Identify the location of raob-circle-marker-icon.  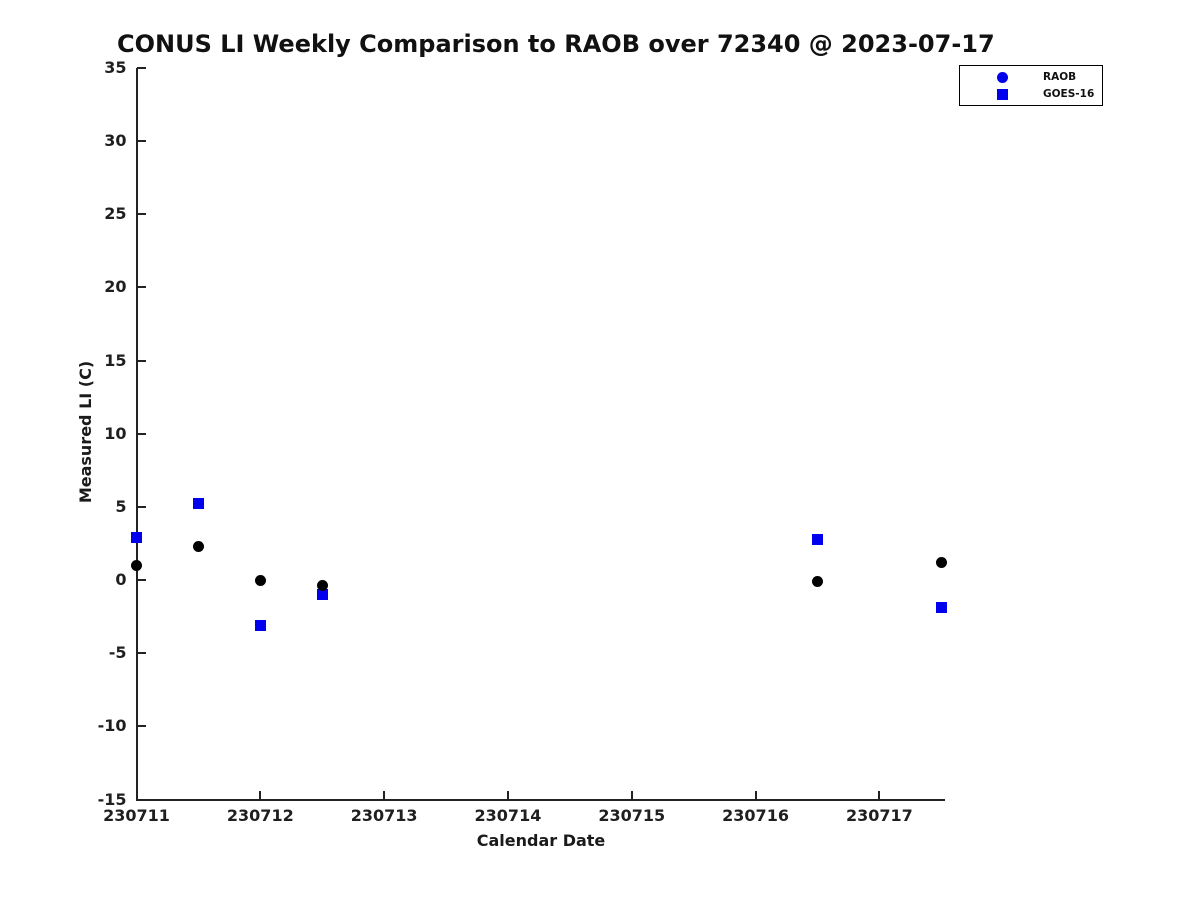
(1002, 77).